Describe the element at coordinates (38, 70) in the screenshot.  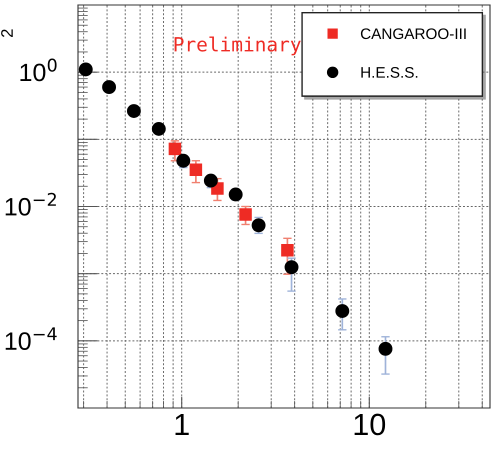
I see `y-tick-label: 10$^{0}$` at that location.